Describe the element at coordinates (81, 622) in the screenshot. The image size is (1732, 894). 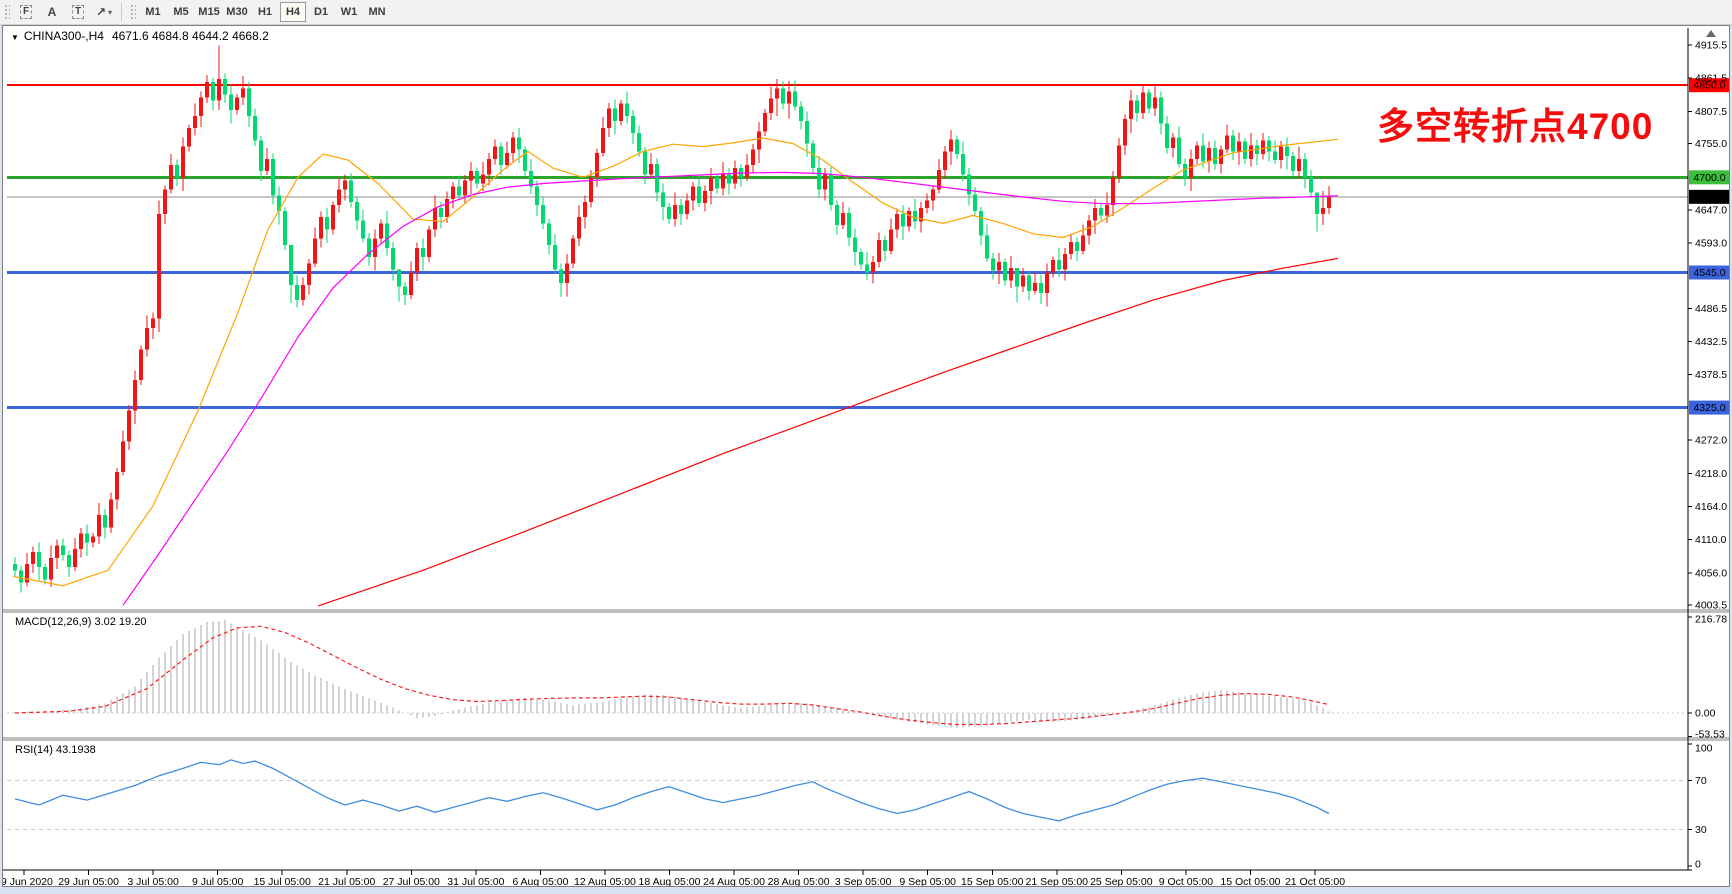
I see `macd-label: MACD(12,26,9) 3.02 19.20` at that location.